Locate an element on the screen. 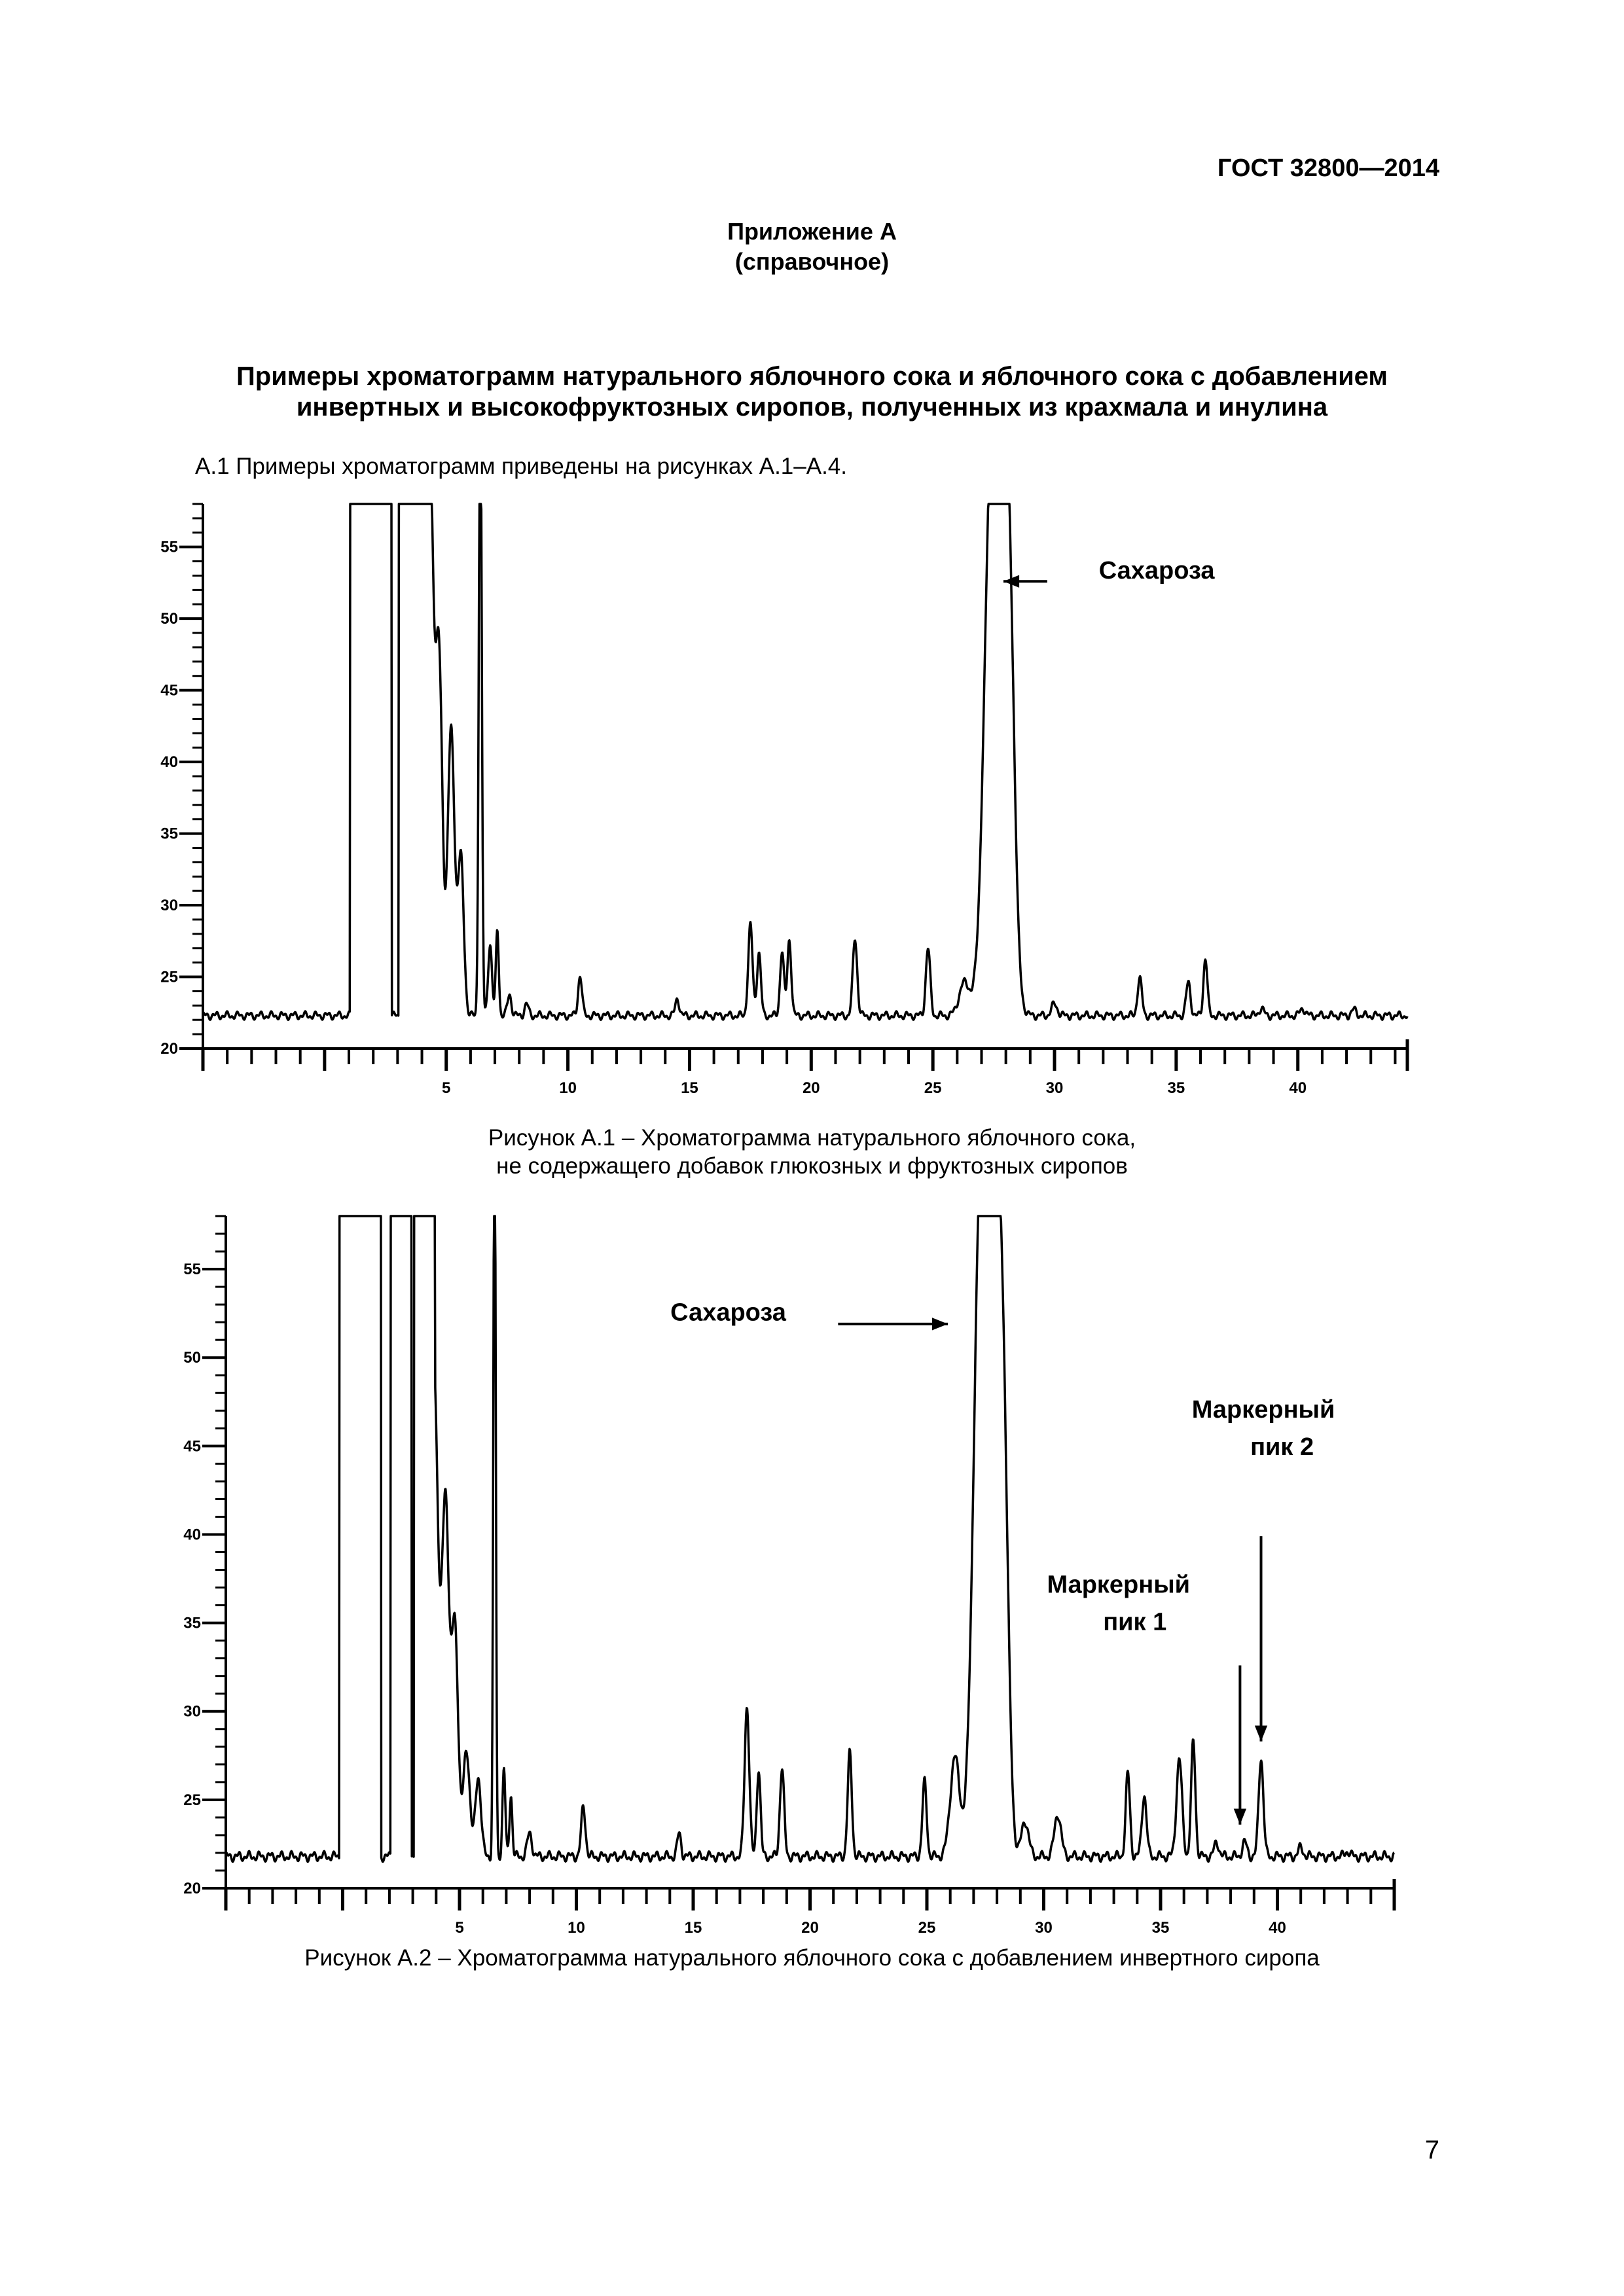 This screenshot has width=1624, height=2296. annotation-label: пик 1 is located at coordinates (1134, 1622).